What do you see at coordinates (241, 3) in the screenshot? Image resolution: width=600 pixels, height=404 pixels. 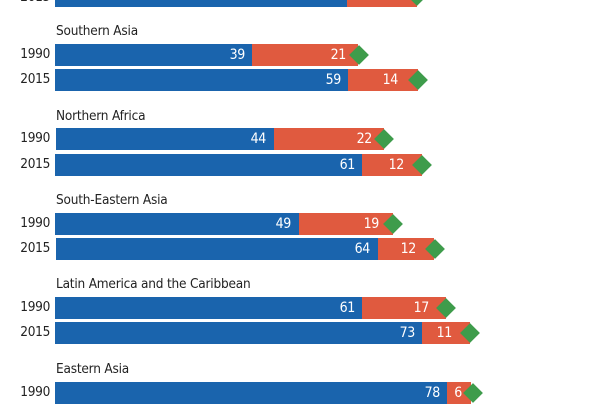 I see `bar-partial-2015` at bounding box center [241, 3].